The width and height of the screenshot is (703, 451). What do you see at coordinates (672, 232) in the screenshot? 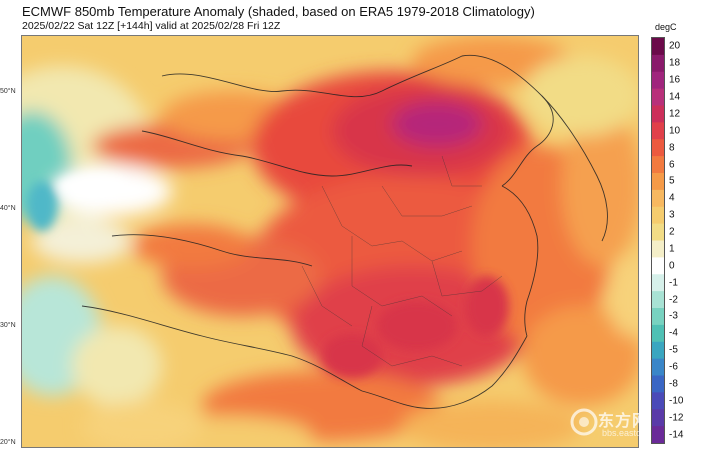
I see `colorbar-tick-label: 2` at bounding box center [672, 232].